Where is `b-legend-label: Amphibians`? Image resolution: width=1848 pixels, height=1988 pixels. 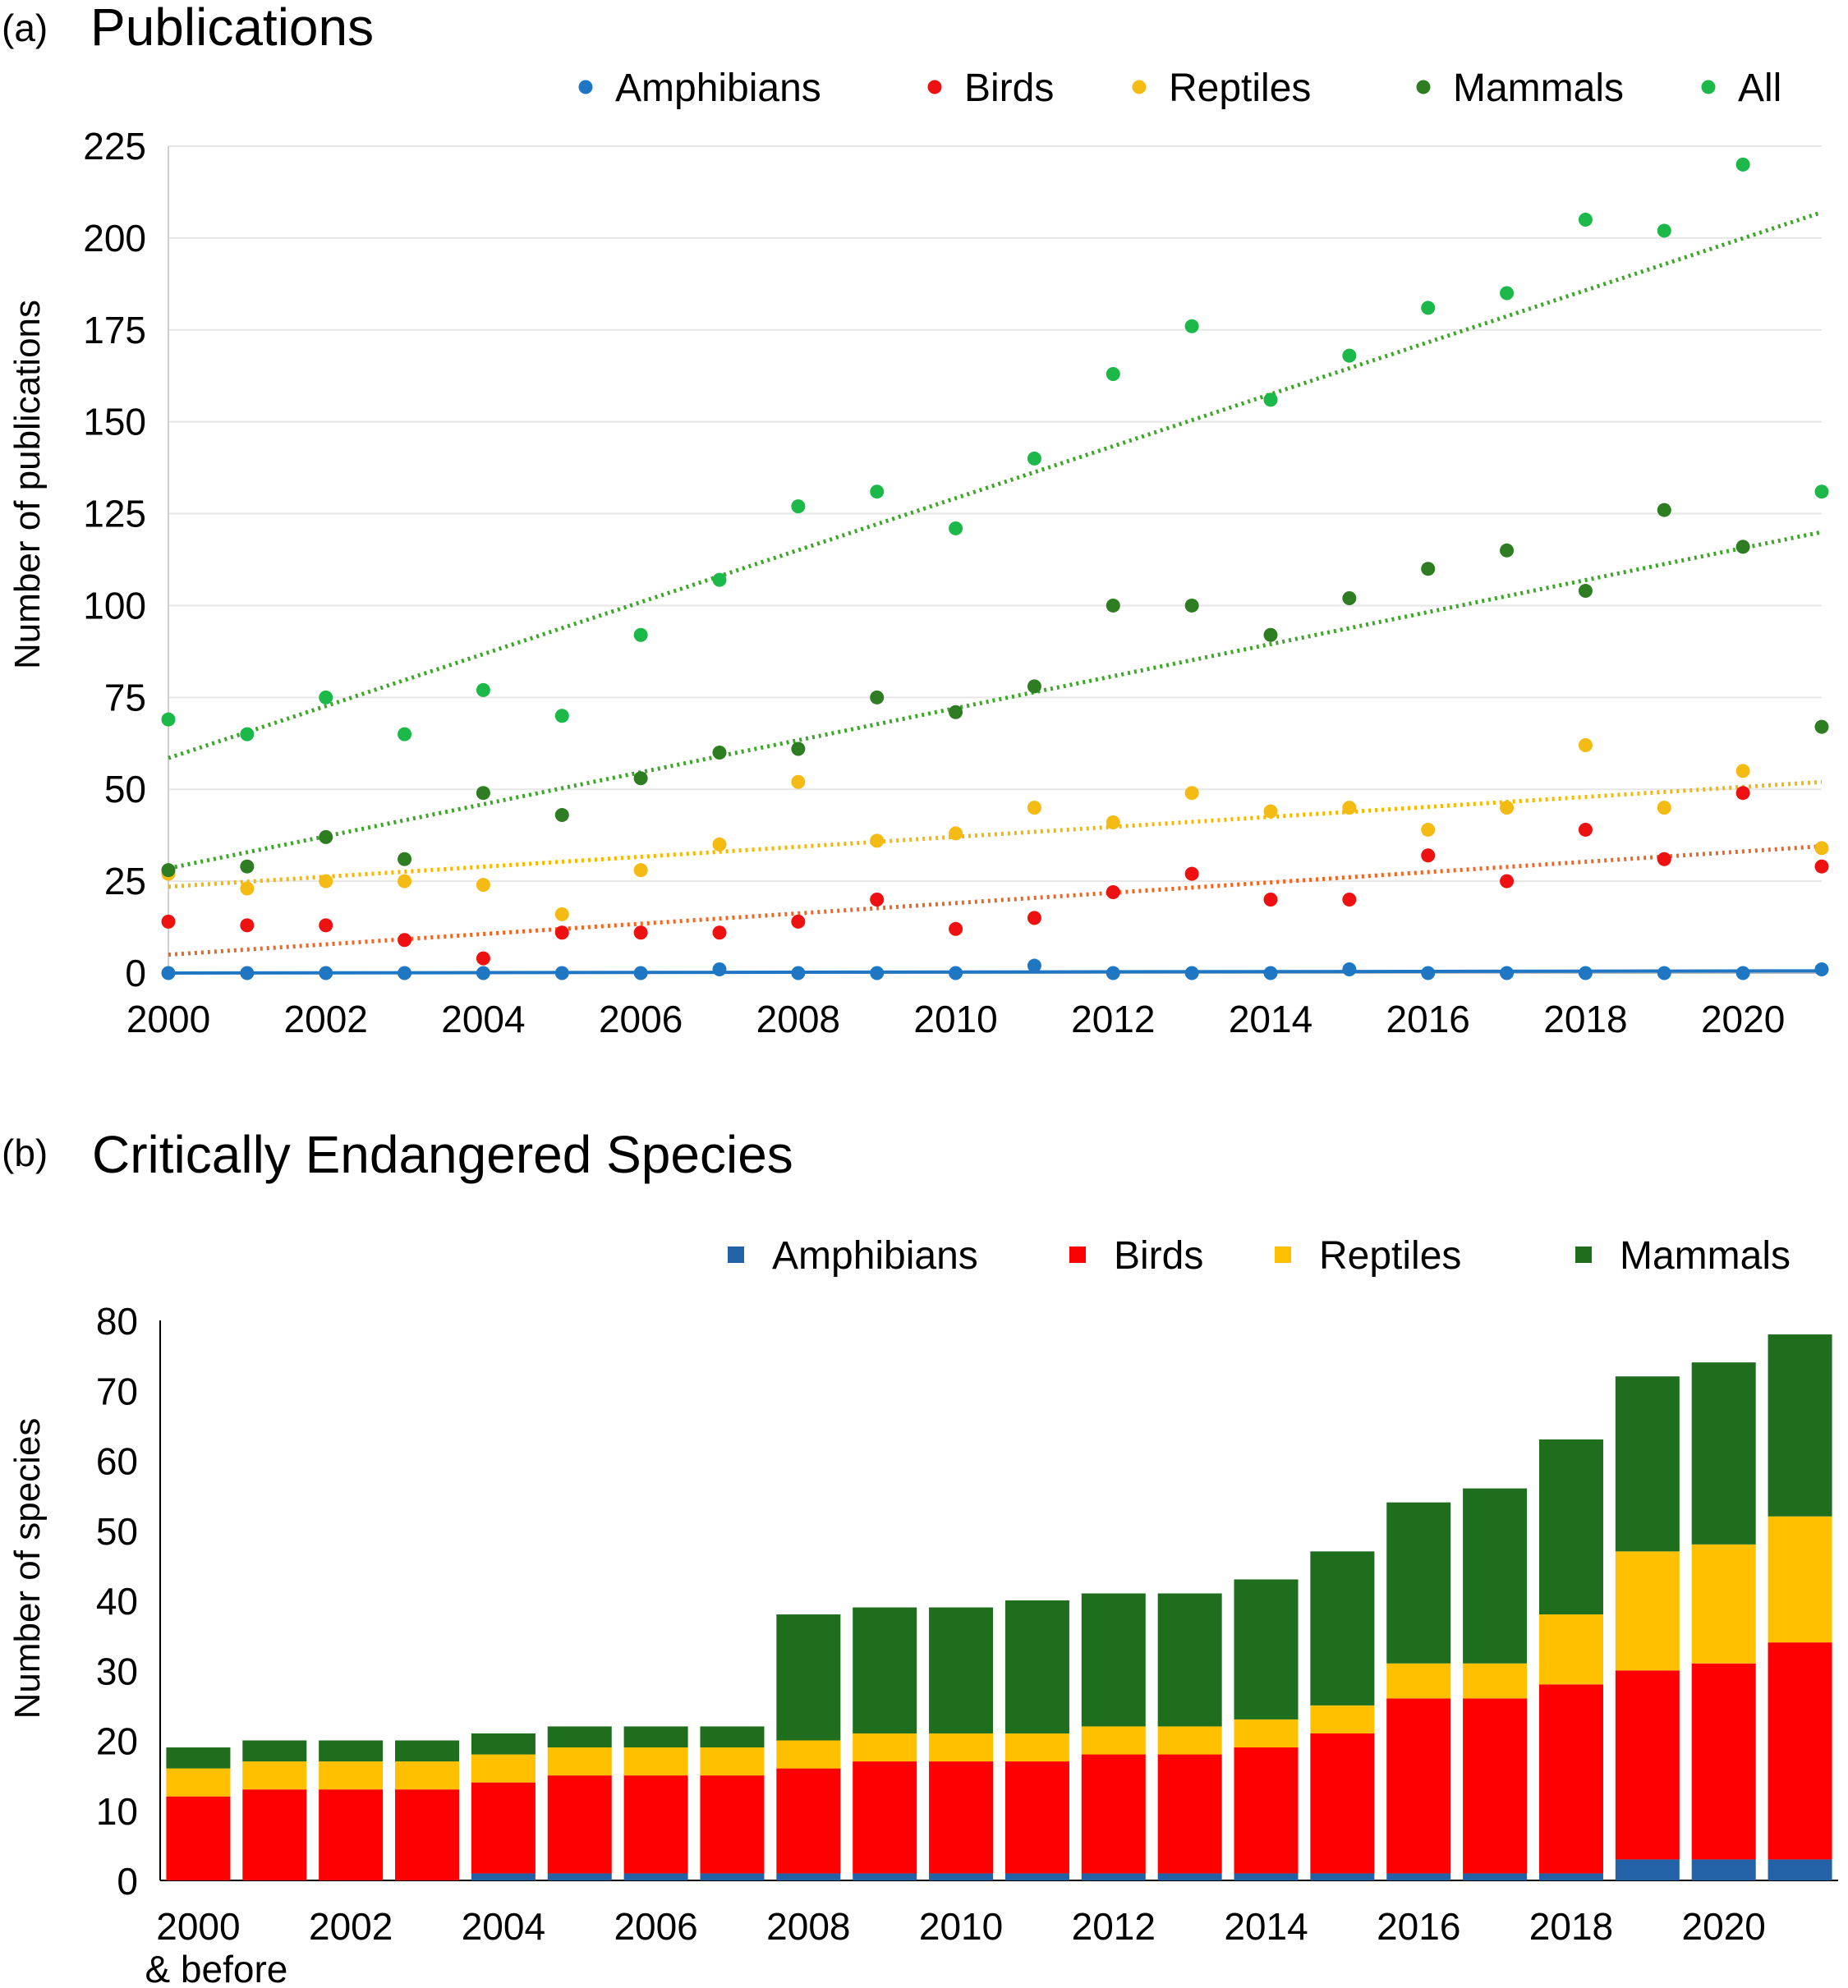
b-legend-label: Amphibians is located at coordinates (875, 1256).